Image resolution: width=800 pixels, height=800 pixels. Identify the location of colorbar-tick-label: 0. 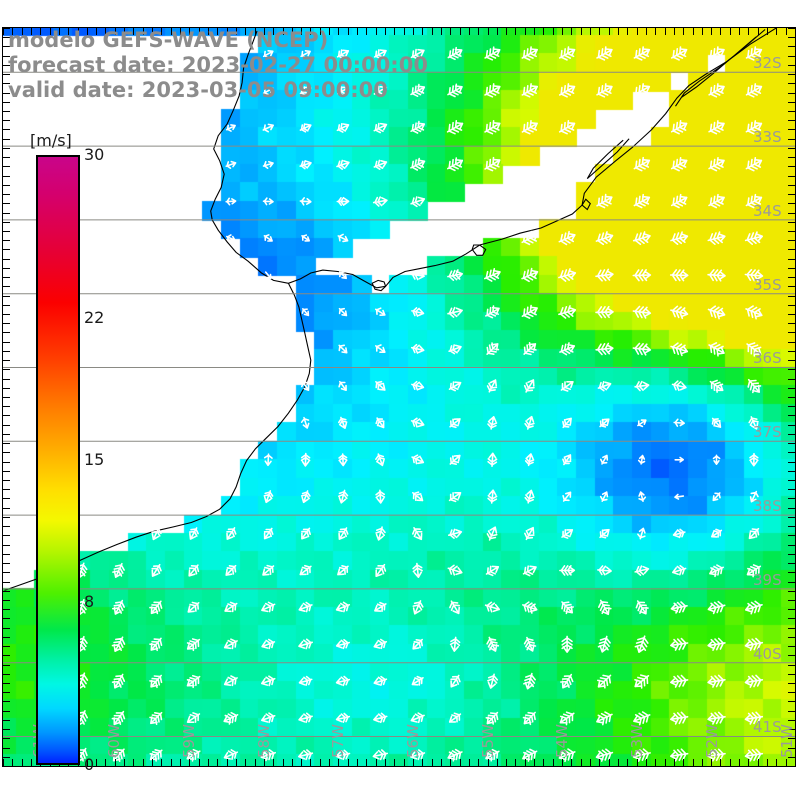
(89, 764).